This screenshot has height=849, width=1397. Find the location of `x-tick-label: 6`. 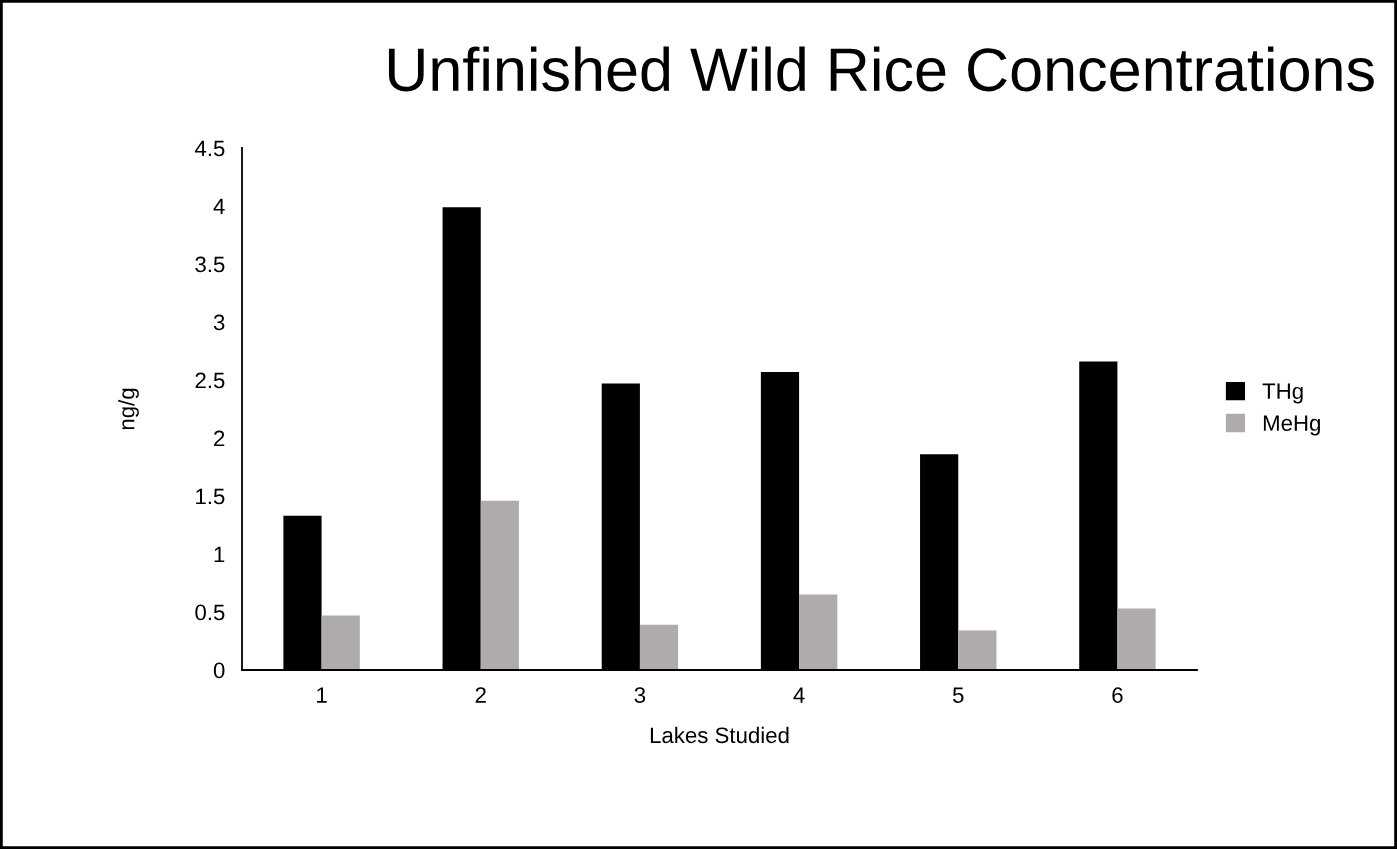

x-tick-label: 6 is located at coordinates (1117, 695).